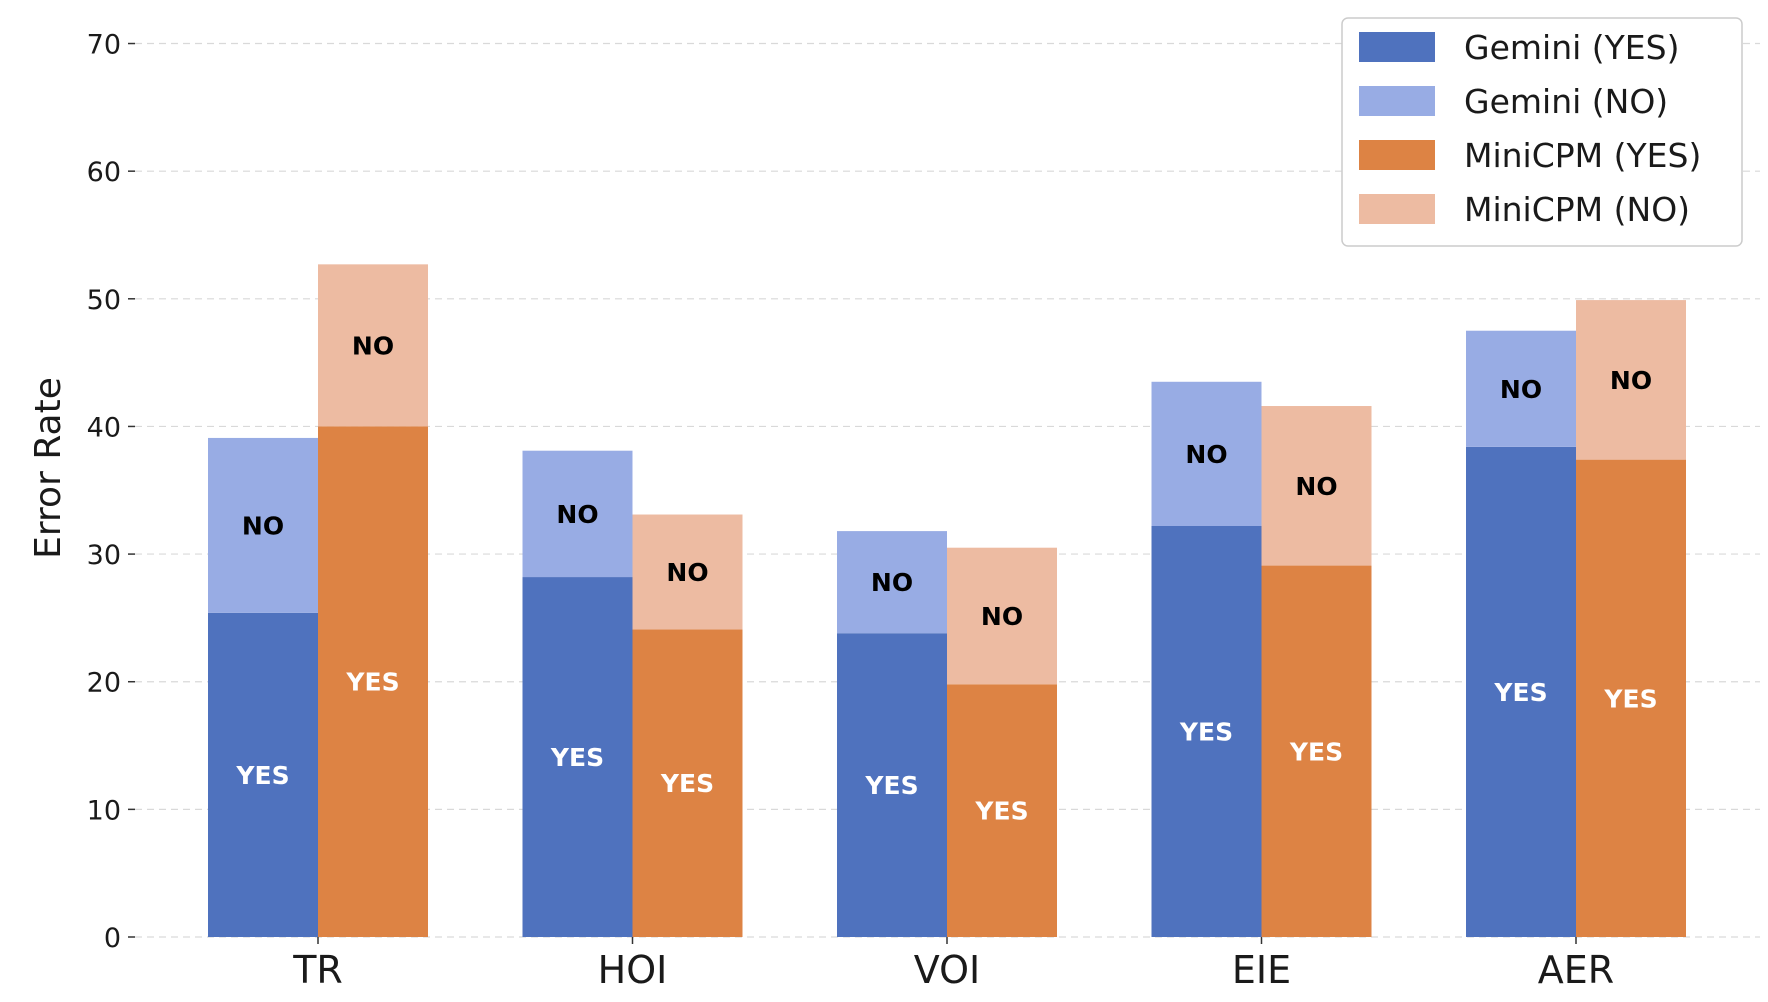  I want to click on bar-voi-minicpm-yes, so click(1002, 810).